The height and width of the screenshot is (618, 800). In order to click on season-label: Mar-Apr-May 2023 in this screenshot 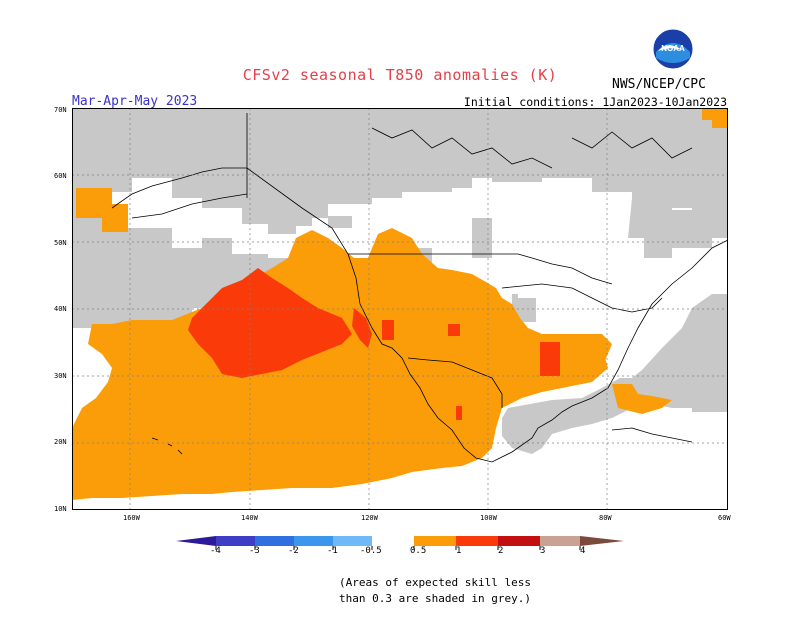, I will do `click(135, 101)`.